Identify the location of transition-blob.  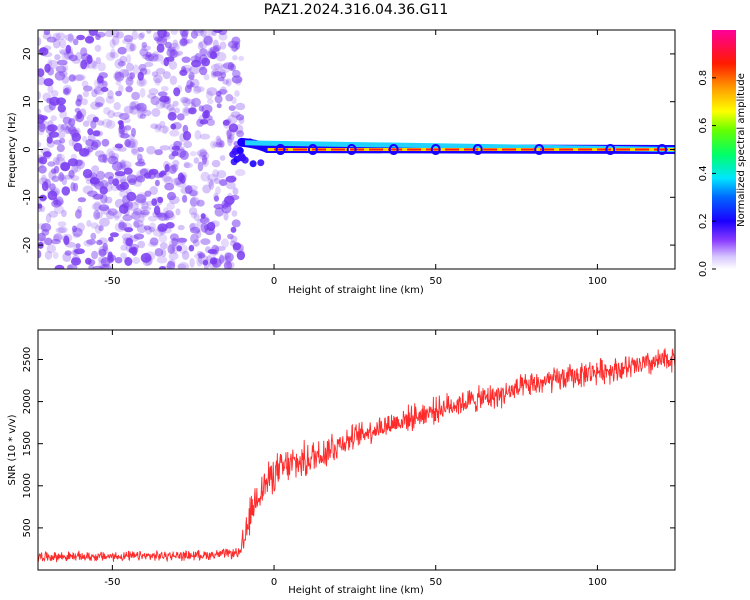
(261, 163).